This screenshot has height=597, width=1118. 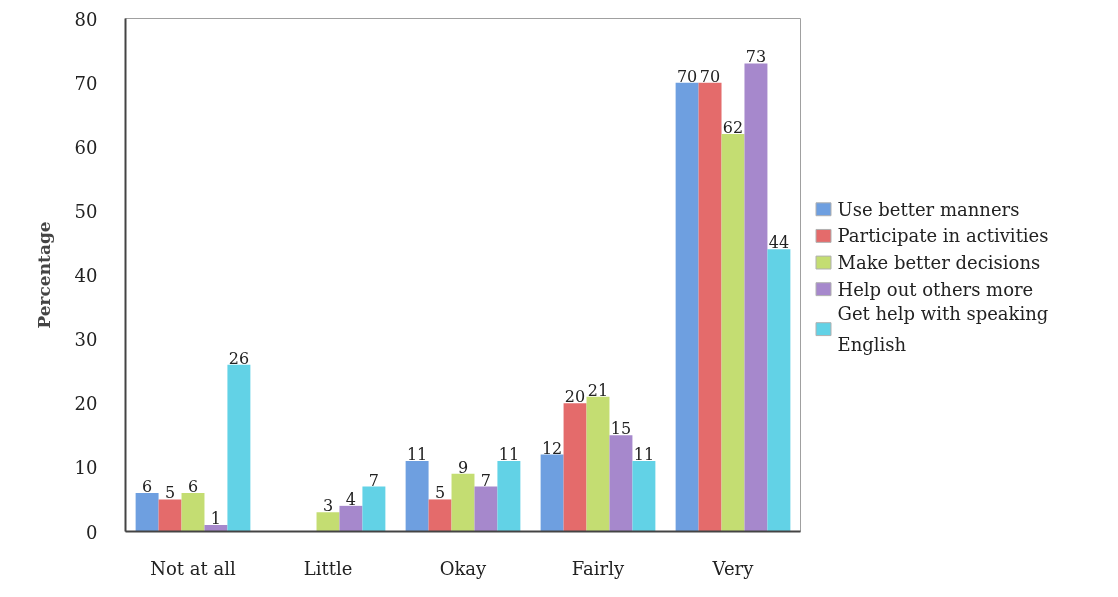 What do you see at coordinates (598, 568) in the screenshot?
I see `x-tick-label: Fairly` at bounding box center [598, 568].